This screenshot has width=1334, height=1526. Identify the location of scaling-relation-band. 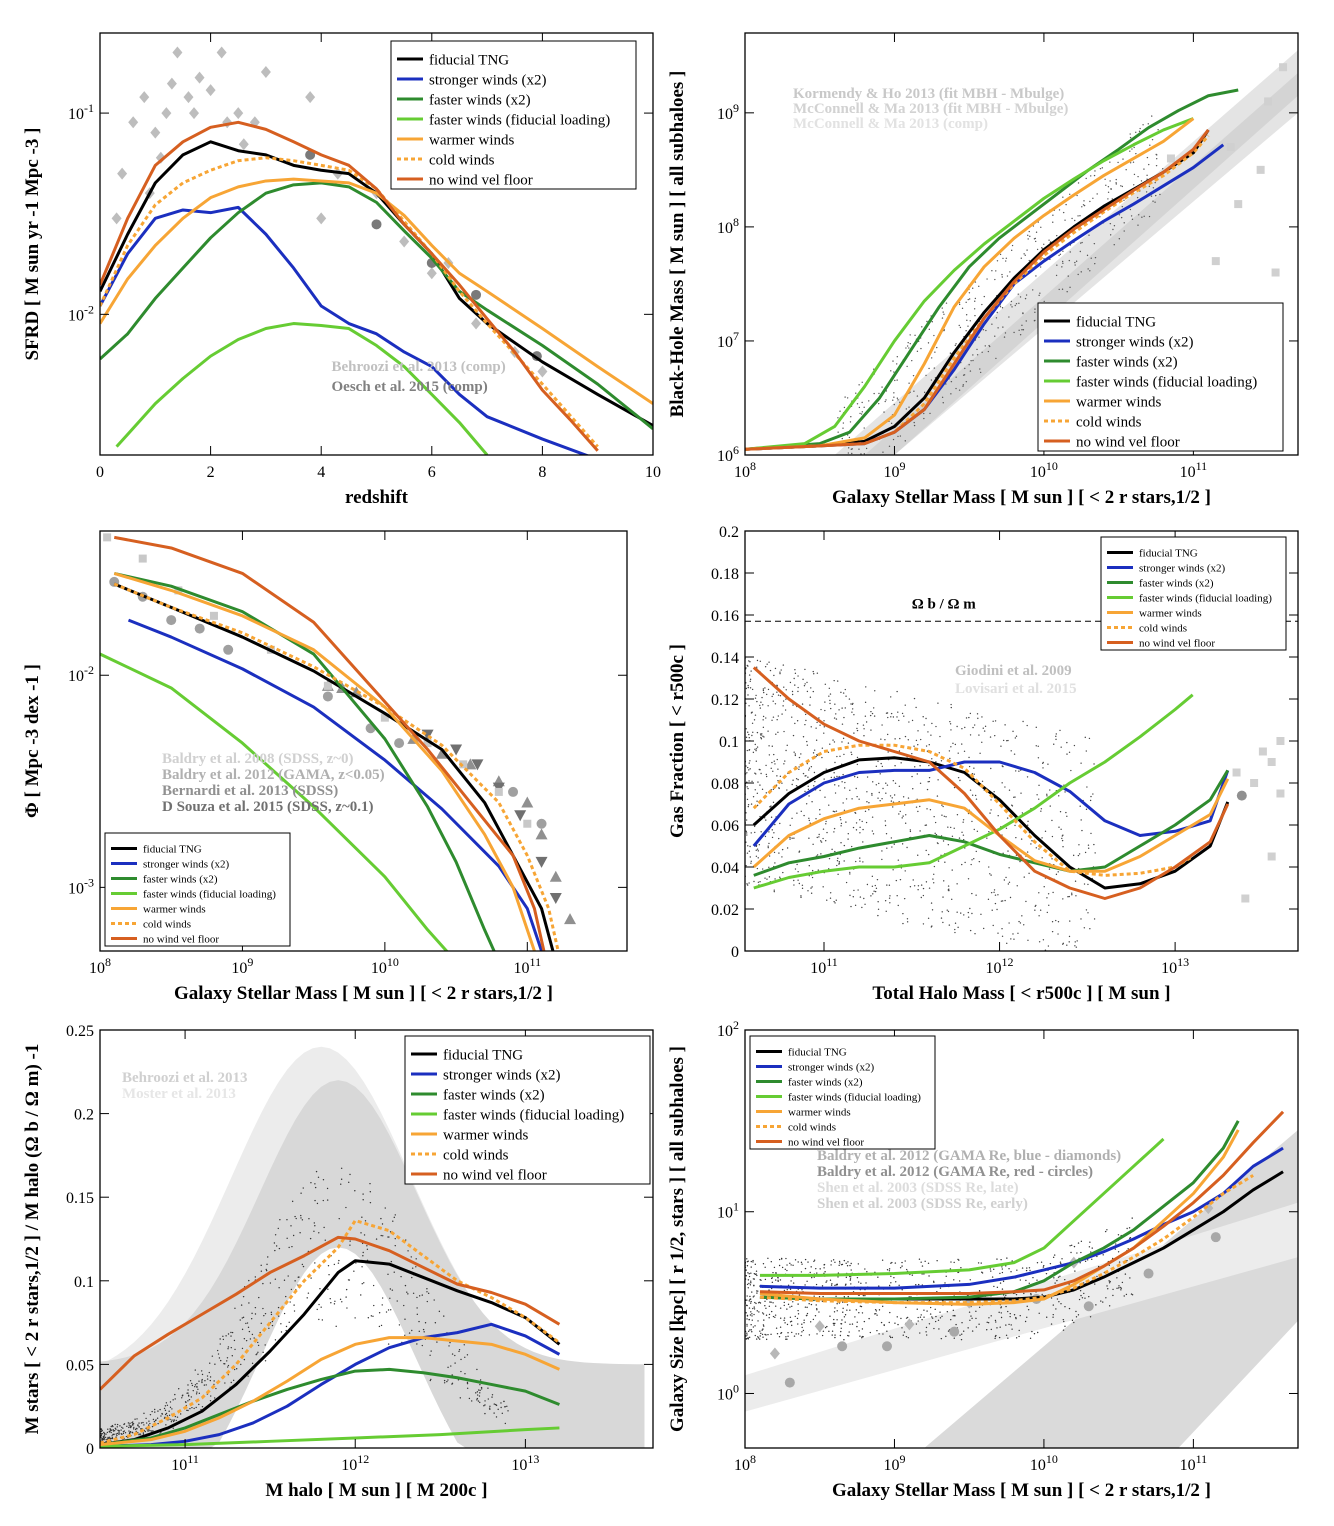
(1066, 252).